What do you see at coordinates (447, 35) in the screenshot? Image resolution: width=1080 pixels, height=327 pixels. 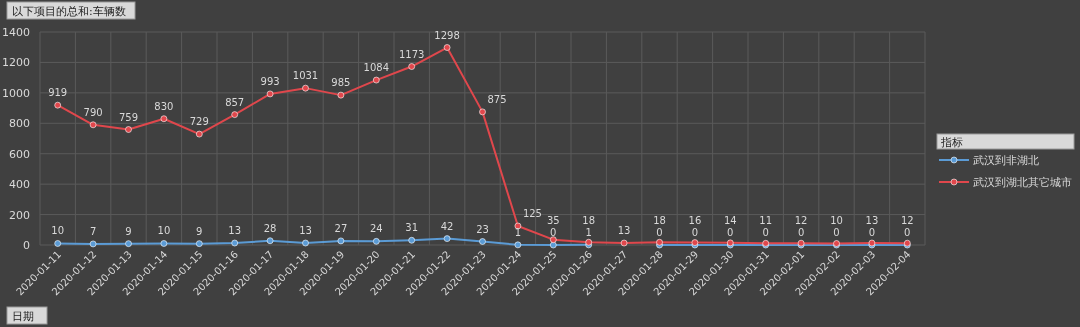 I see `data-label: 1298` at bounding box center [447, 35].